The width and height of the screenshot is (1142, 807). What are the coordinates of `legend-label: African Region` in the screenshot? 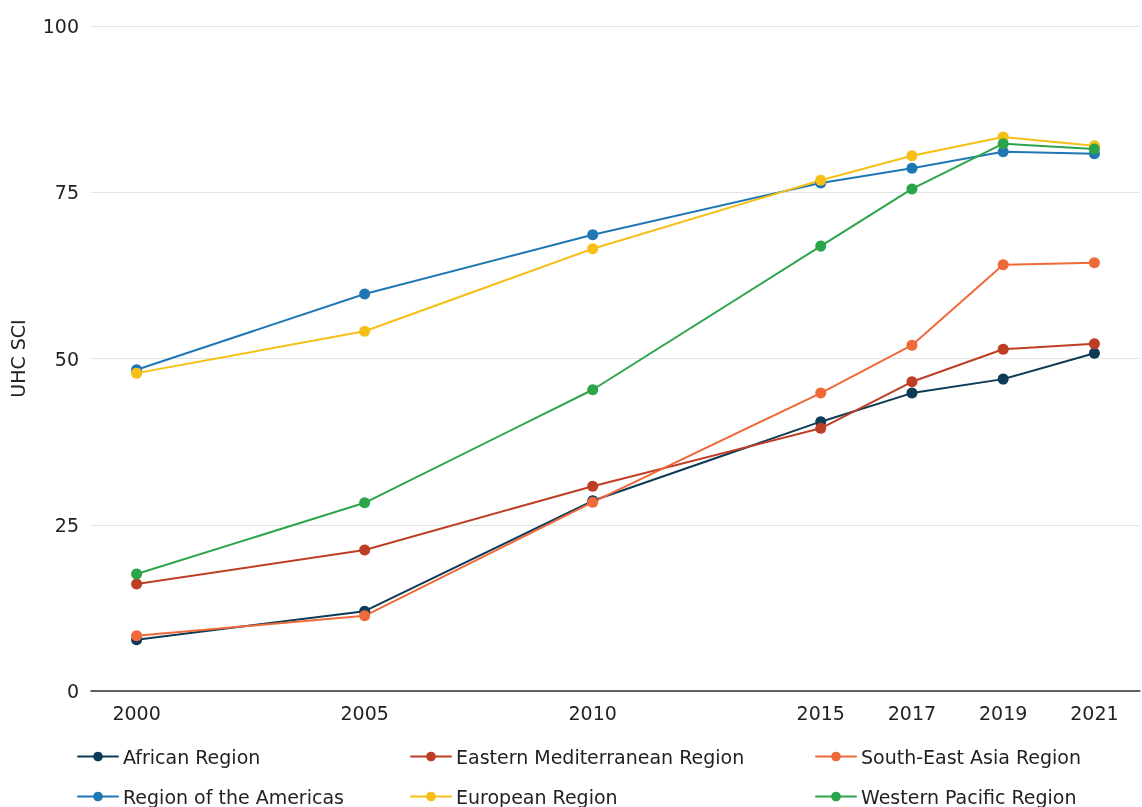 It's located at (192, 756).